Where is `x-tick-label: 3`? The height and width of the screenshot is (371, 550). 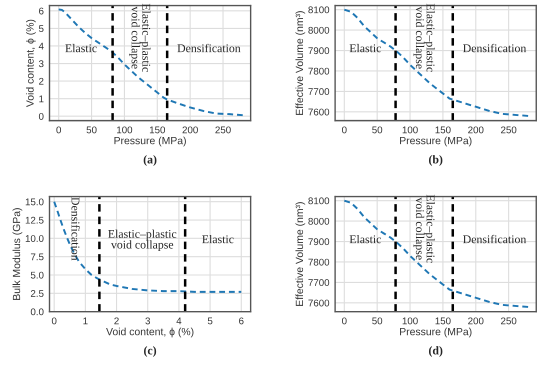
x-tick-label: 3 is located at coordinates (147, 320).